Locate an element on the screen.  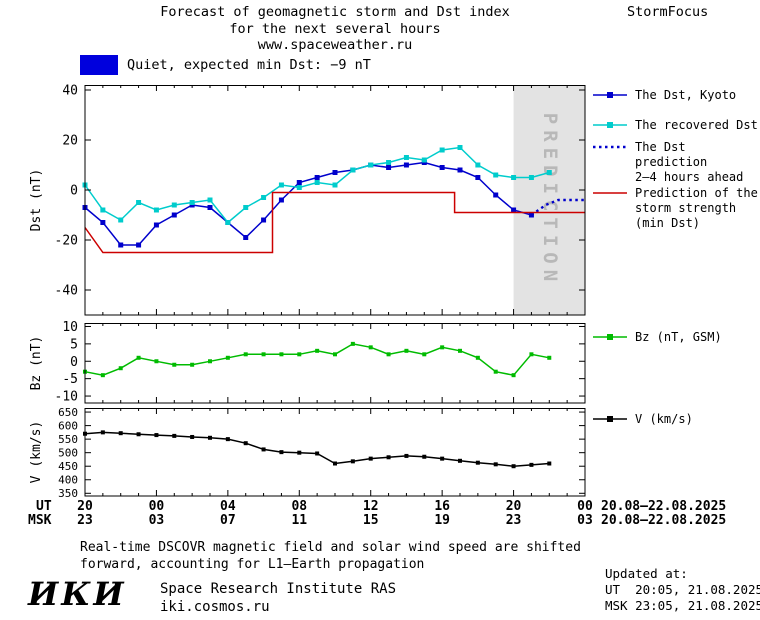
svg-text: -20 is located at coordinates (66, 241).